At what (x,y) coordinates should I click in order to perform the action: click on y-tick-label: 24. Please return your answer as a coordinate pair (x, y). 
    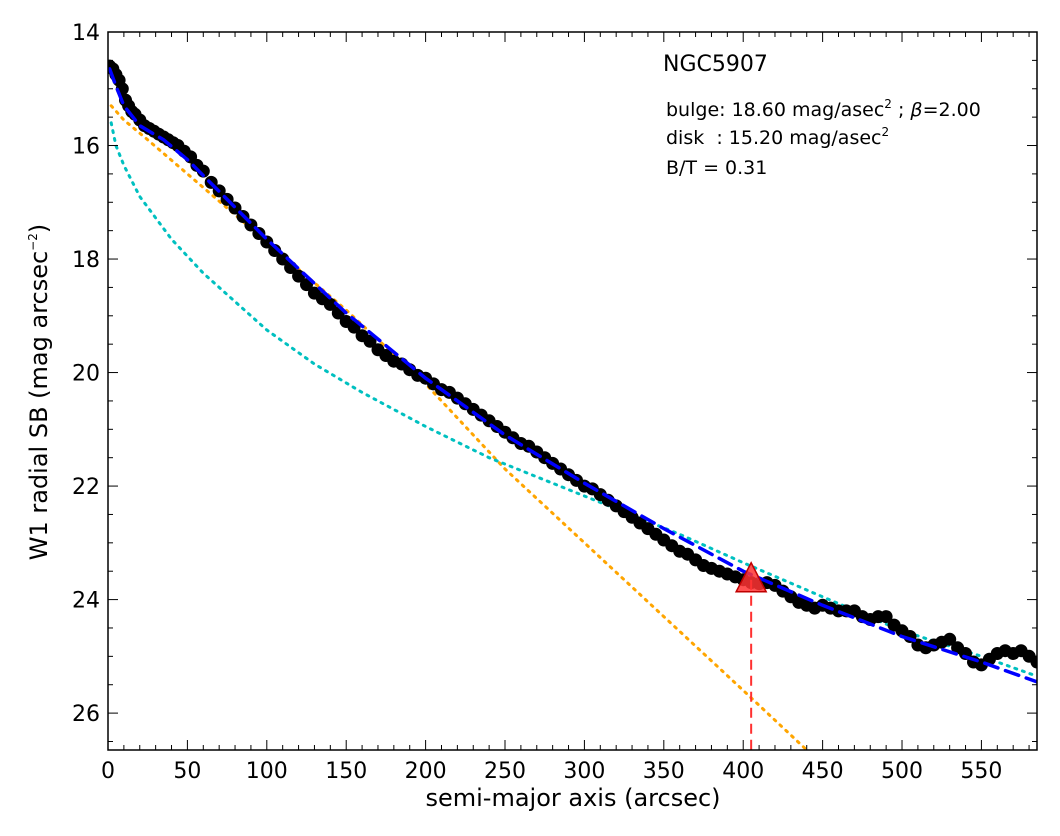
    Looking at the image, I should click on (86, 601).